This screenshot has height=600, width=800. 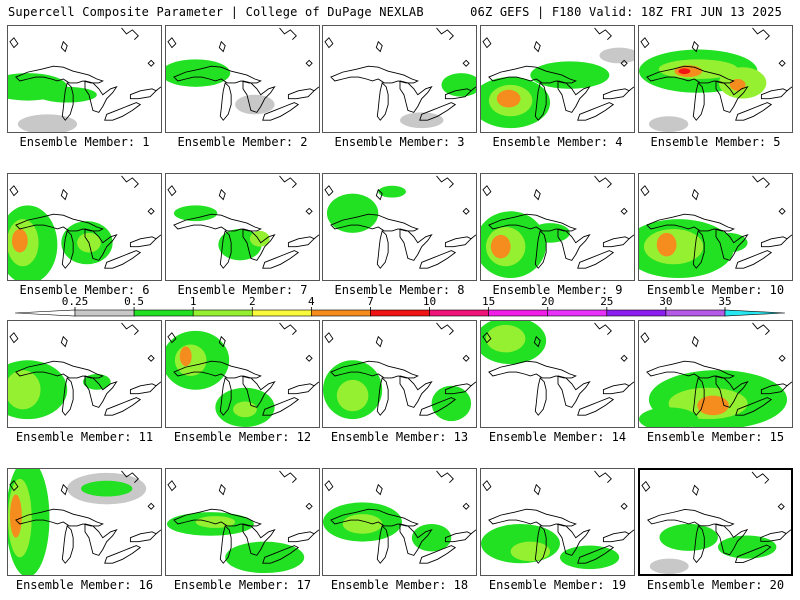 What do you see at coordinates (399, 522) in the screenshot?
I see `ensemble-member-18-map` at bounding box center [399, 522].